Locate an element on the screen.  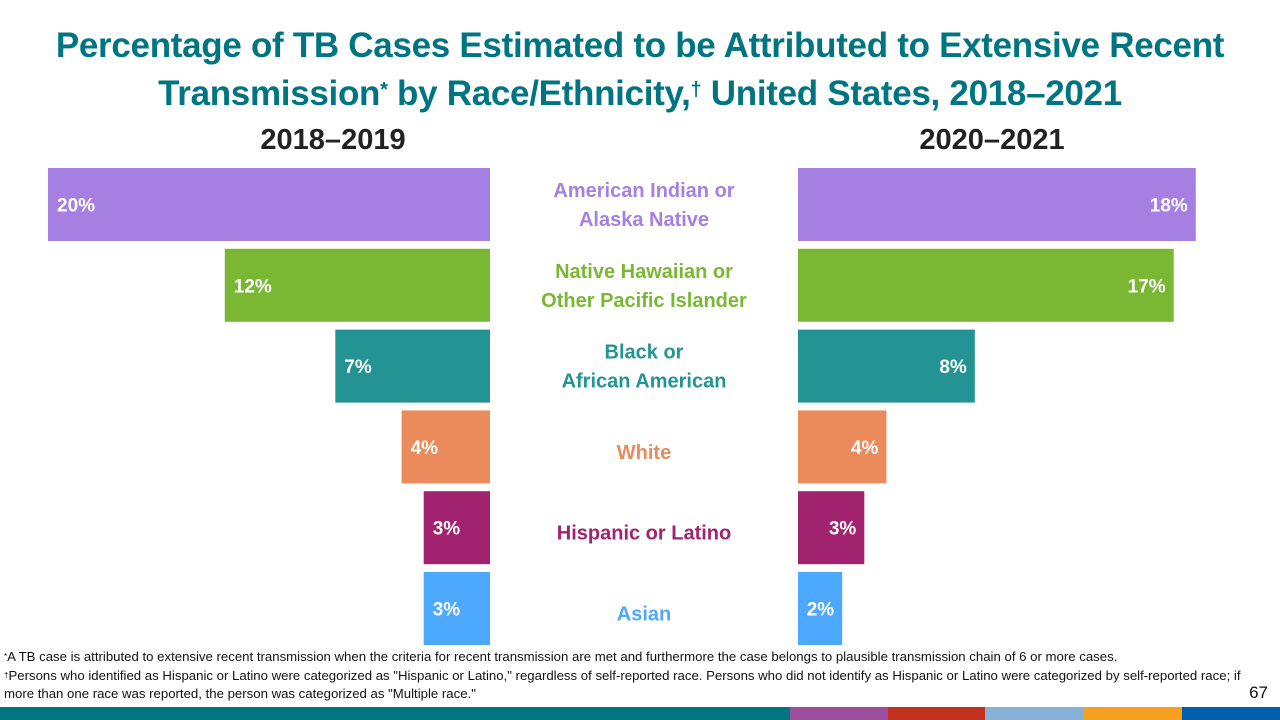
category-label-asian: Asian is located at coordinates (644, 615).